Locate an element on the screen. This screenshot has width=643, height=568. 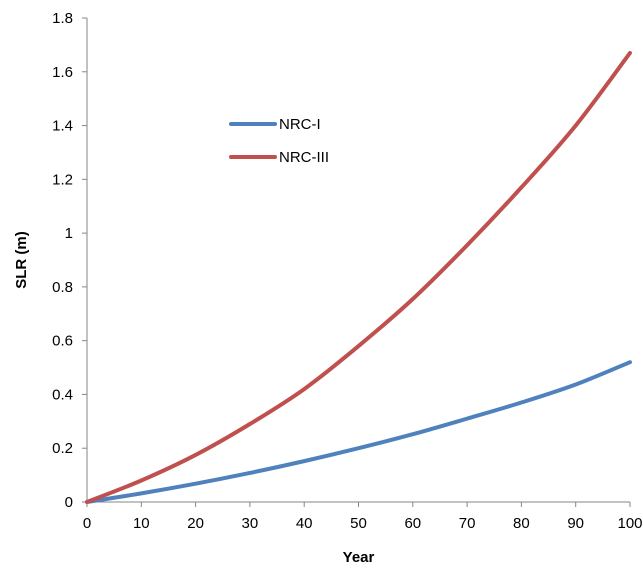
legend: NRC-I NRC-III is located at coordinates (279, 141).